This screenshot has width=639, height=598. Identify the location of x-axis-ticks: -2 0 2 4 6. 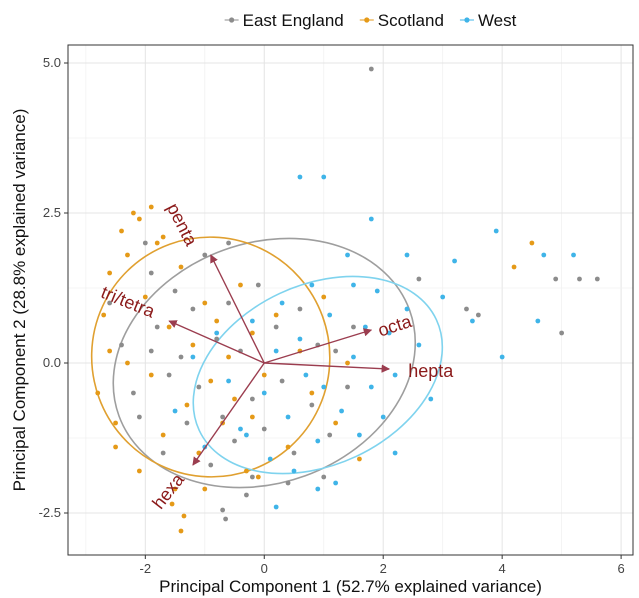
(382, 565).